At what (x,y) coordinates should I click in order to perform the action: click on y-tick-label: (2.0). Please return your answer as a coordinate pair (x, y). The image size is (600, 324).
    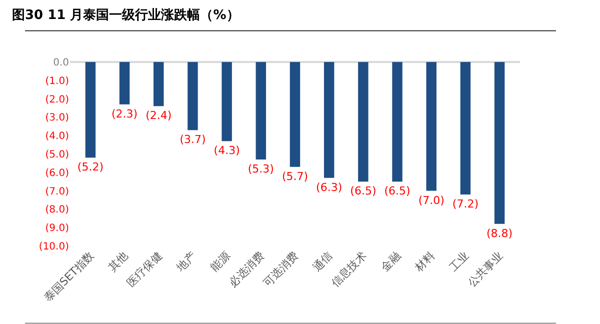
    Looking at the image, I should click on (57, 100).